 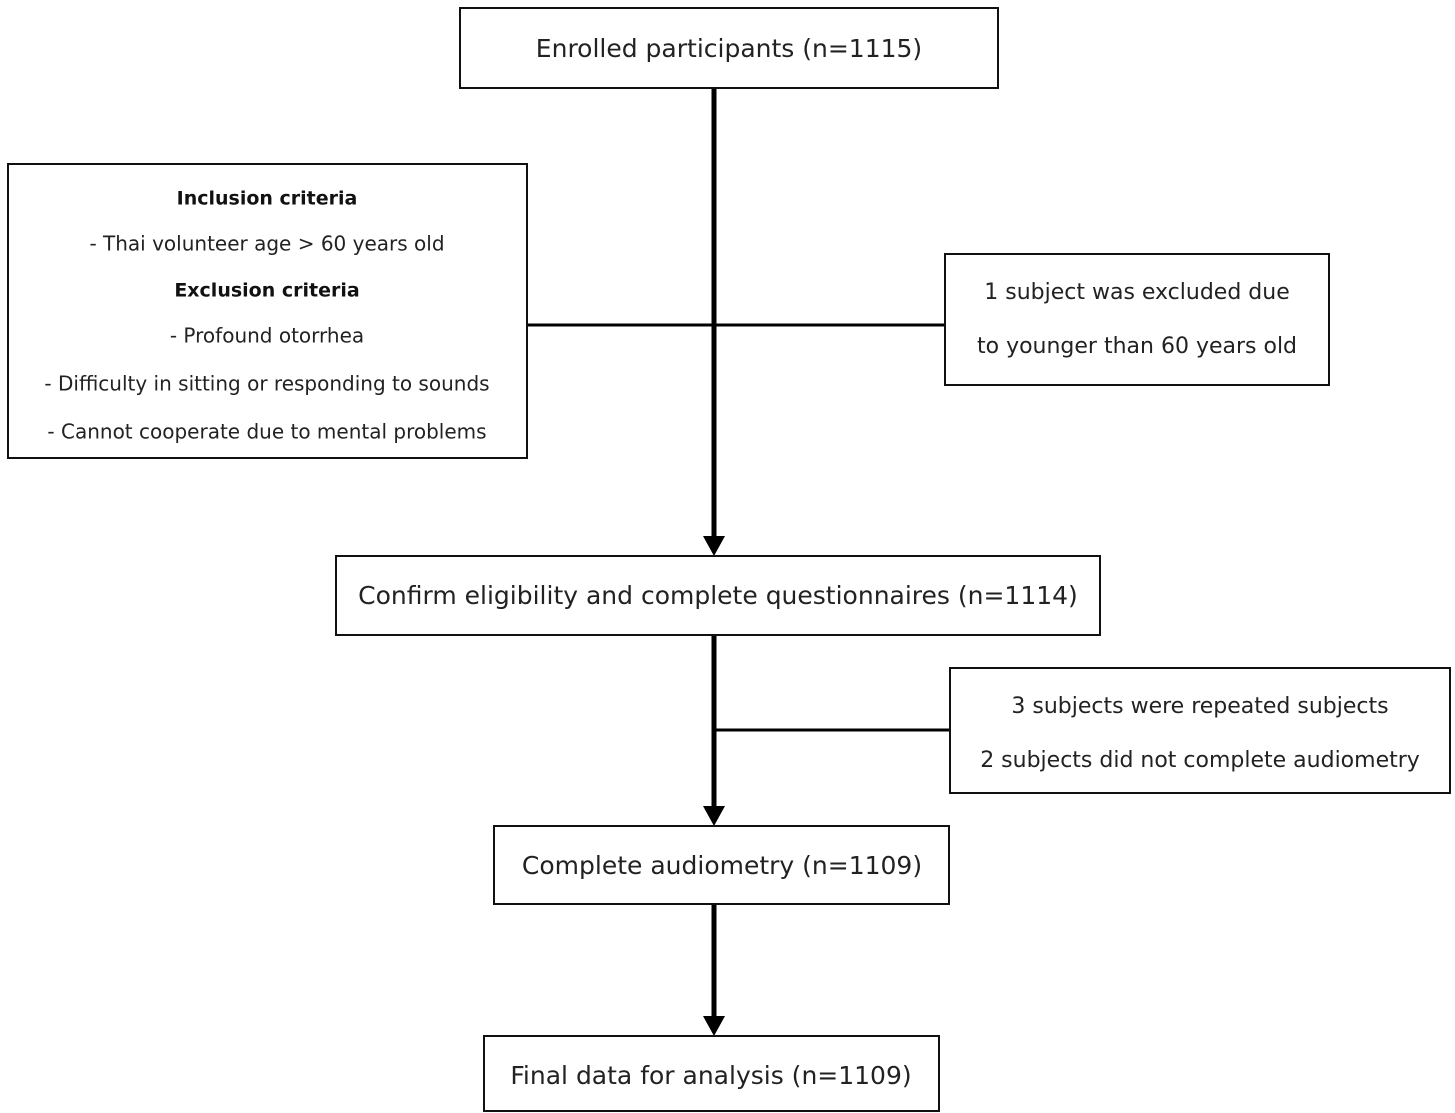 I want to click on box-text: Enrolled participants (n=1115), so click(x=729, y=48).